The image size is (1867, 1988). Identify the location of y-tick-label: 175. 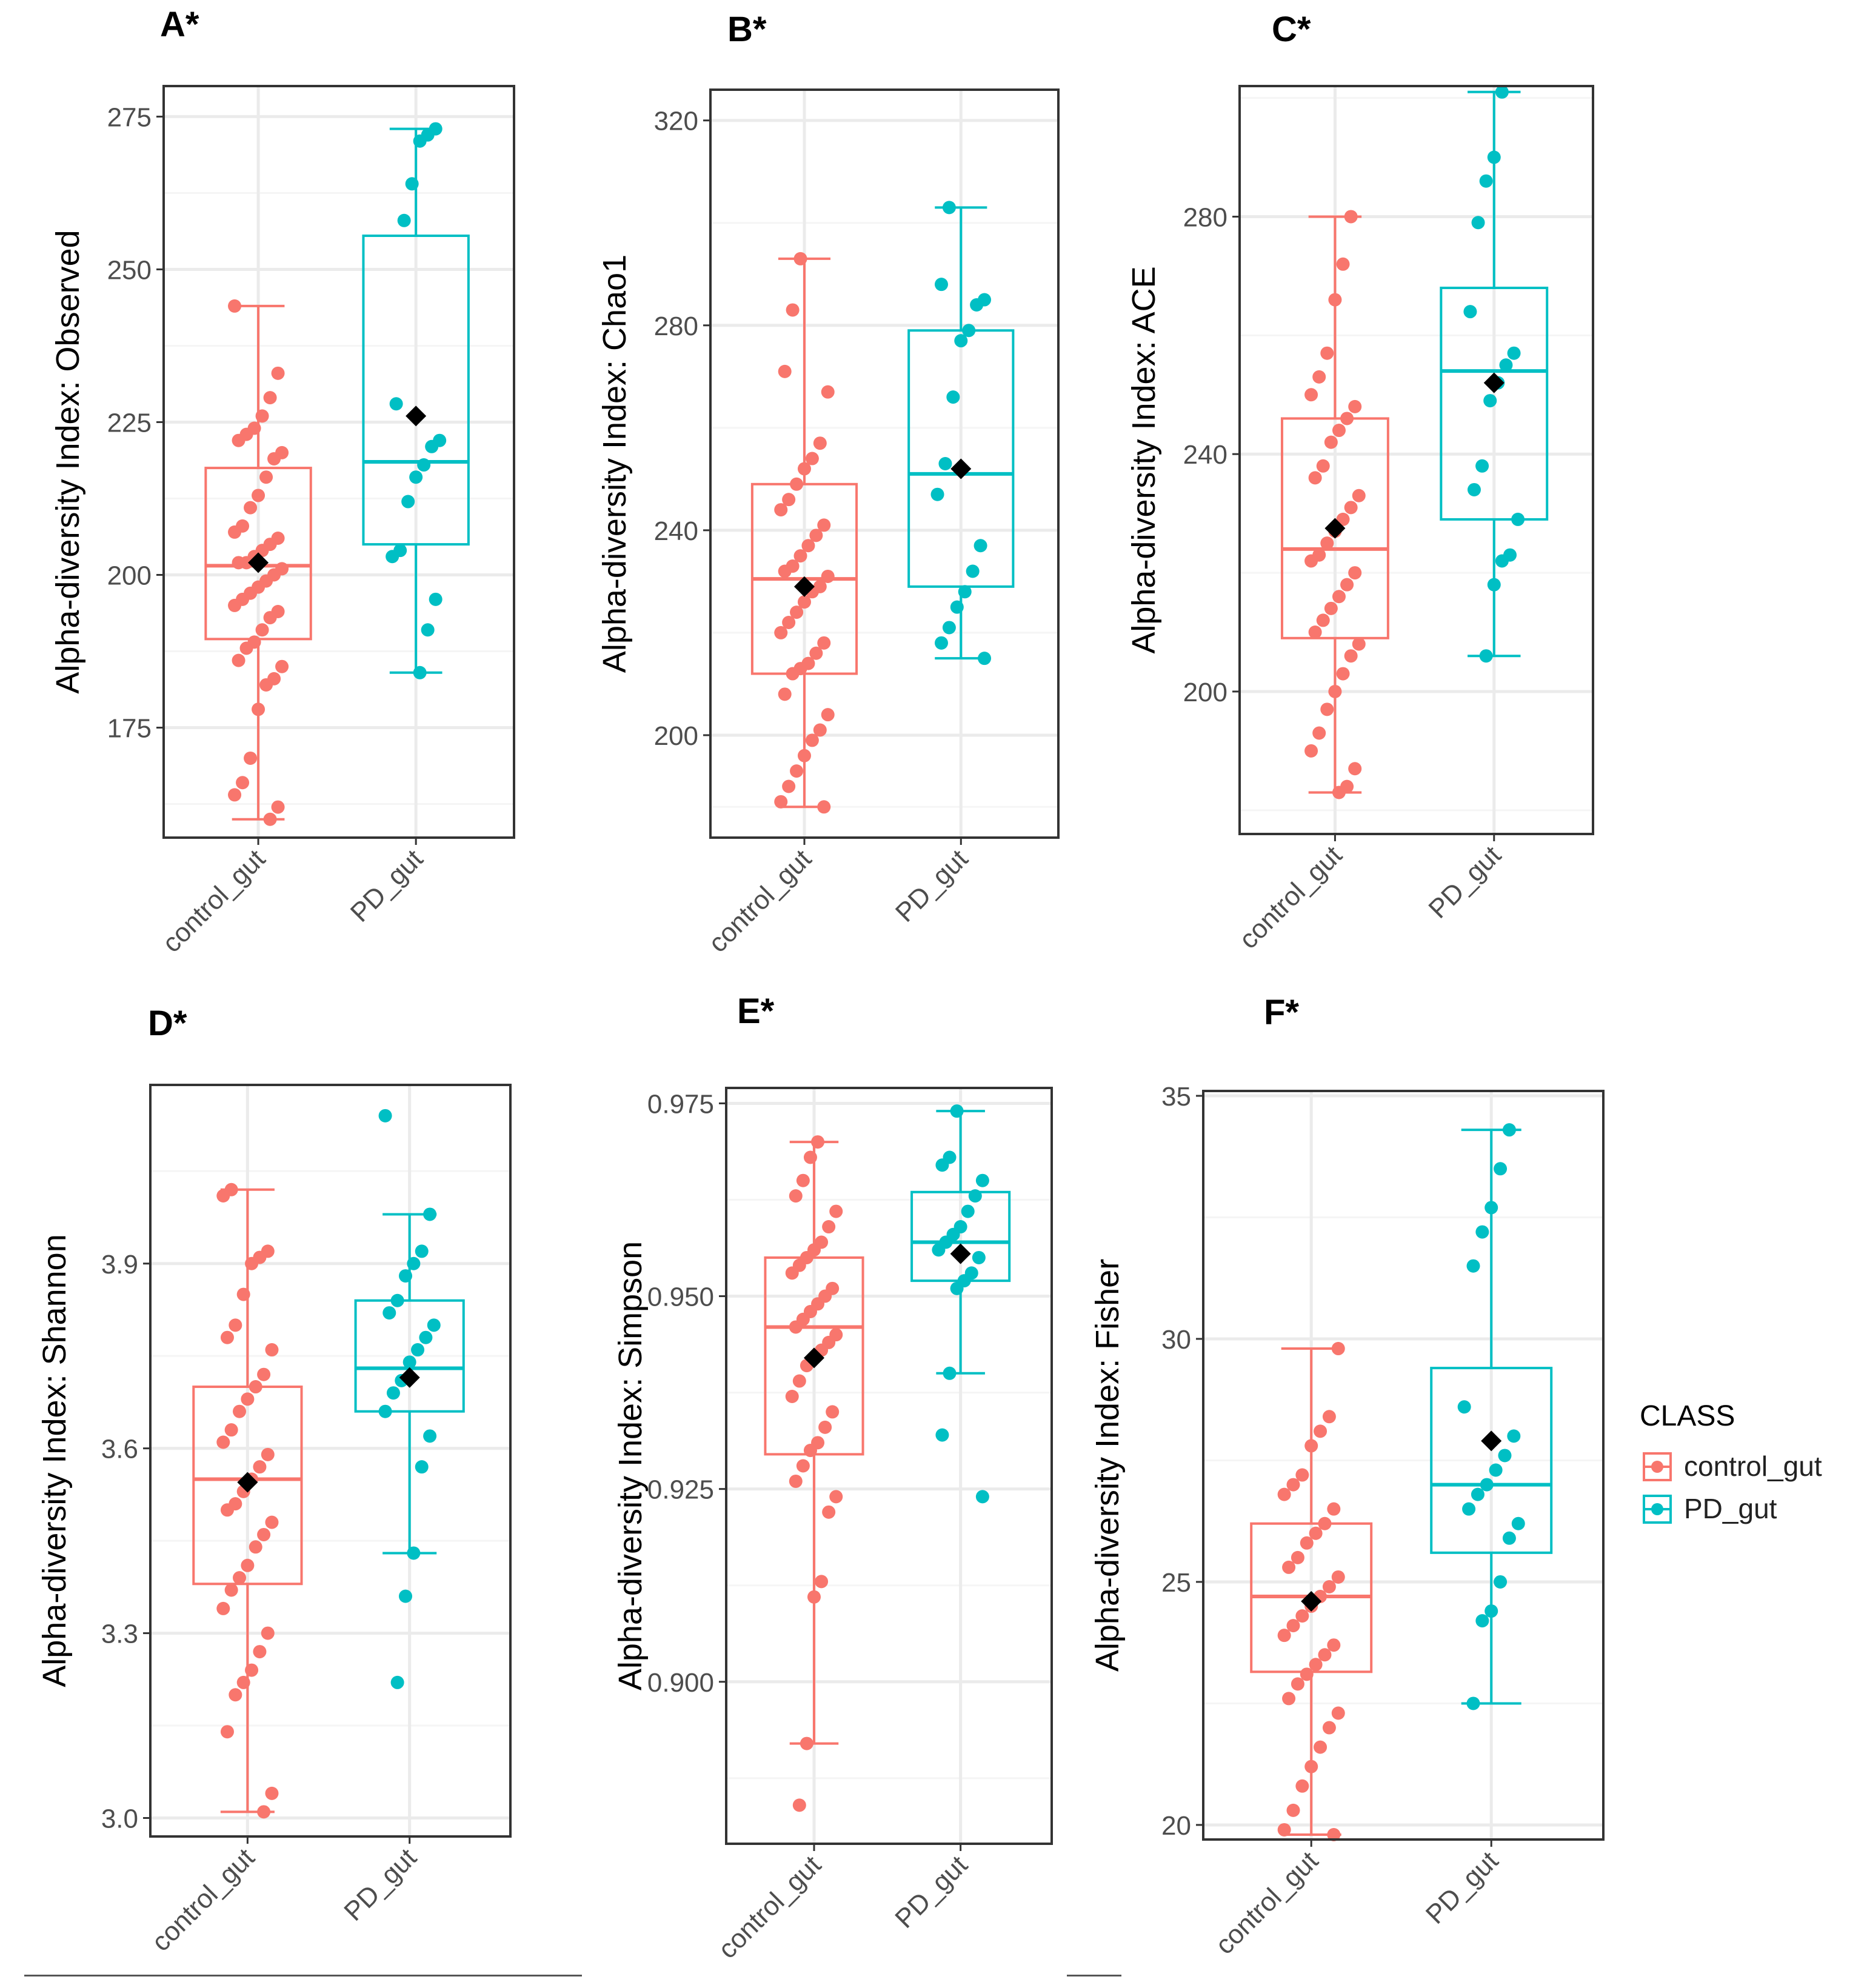
(129, 729).